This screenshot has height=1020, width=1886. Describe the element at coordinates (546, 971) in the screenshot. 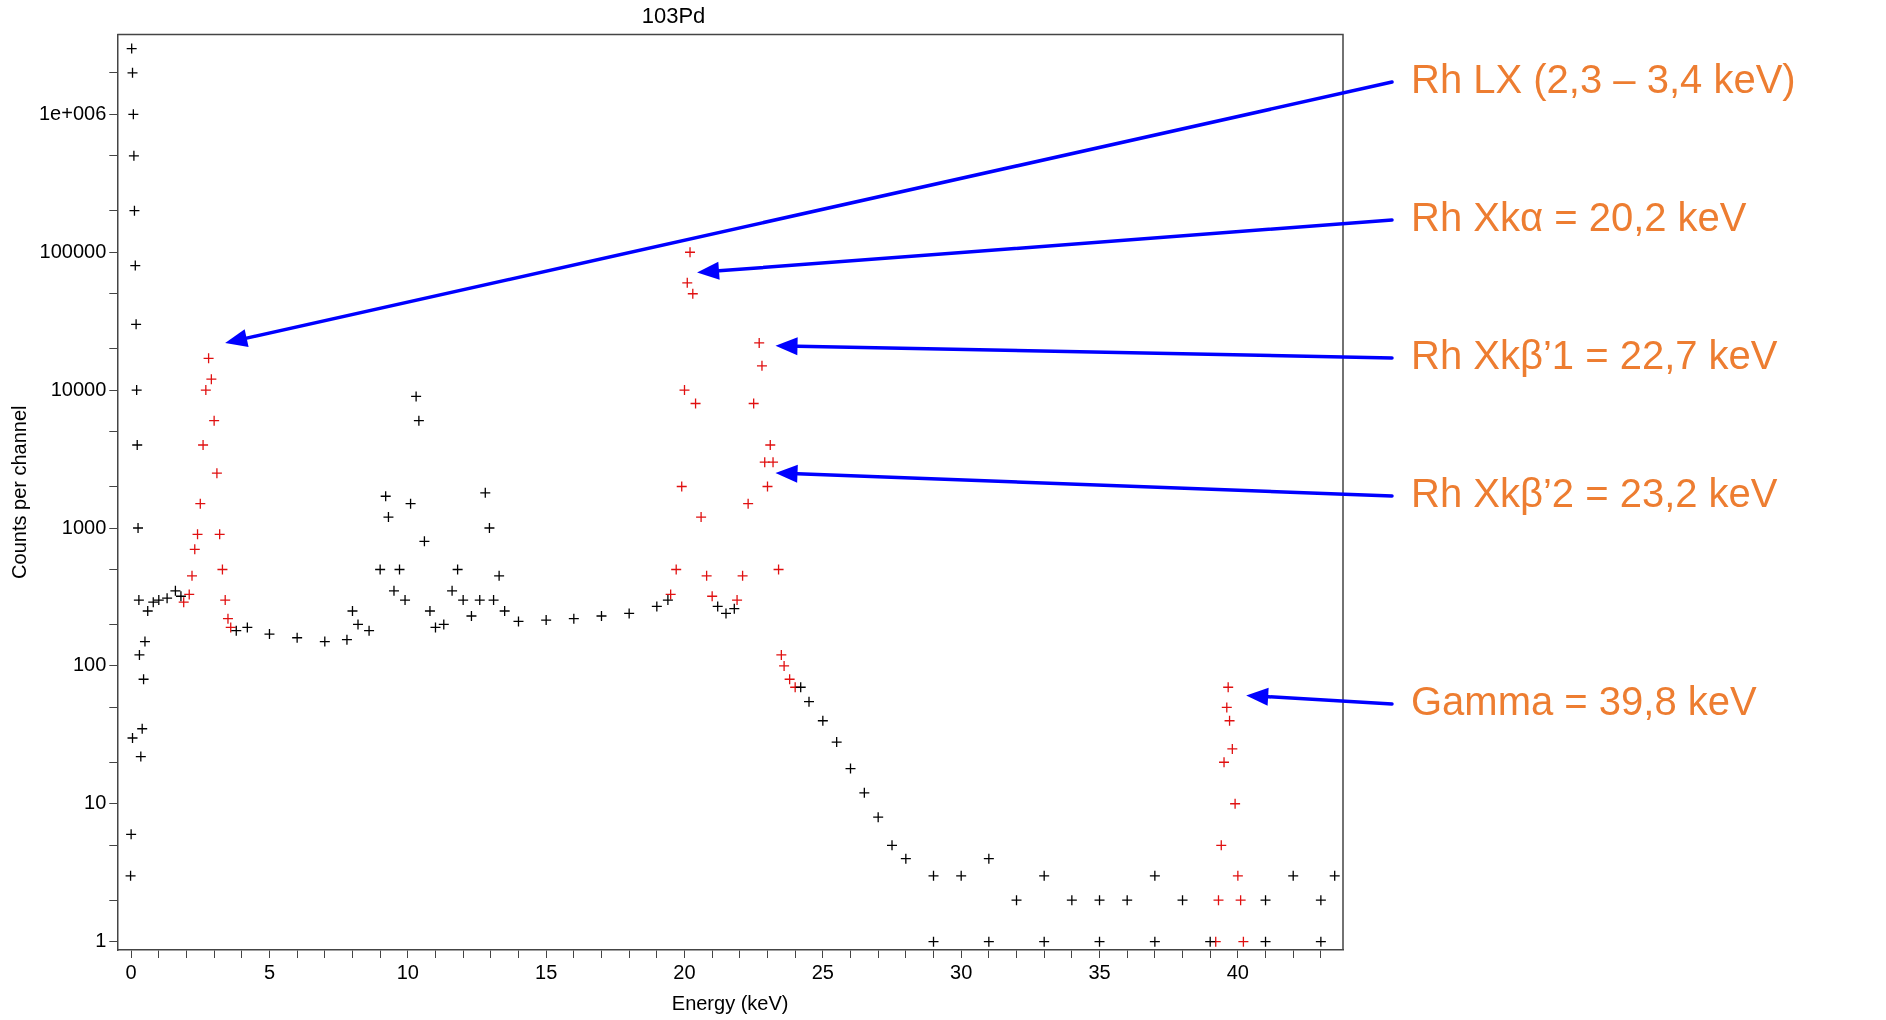

I see `x-tick-label: 15` at that location.